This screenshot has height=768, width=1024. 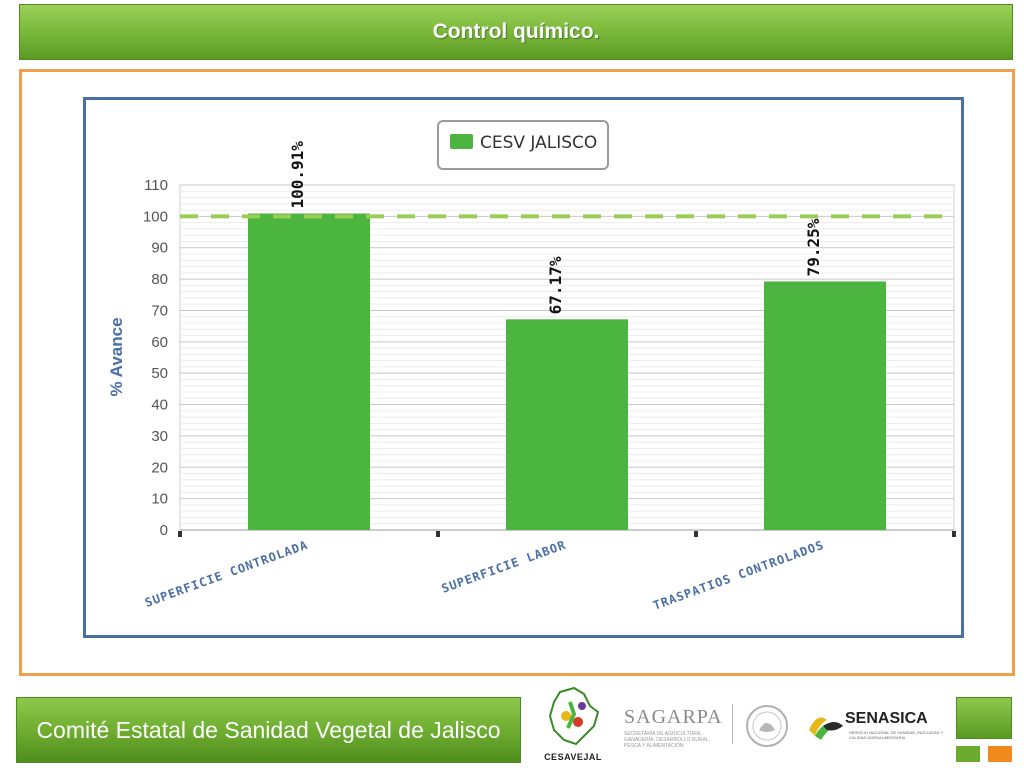 I want to click on category-label: SUPERFICIE LABOR, so click(x=504, y=567).